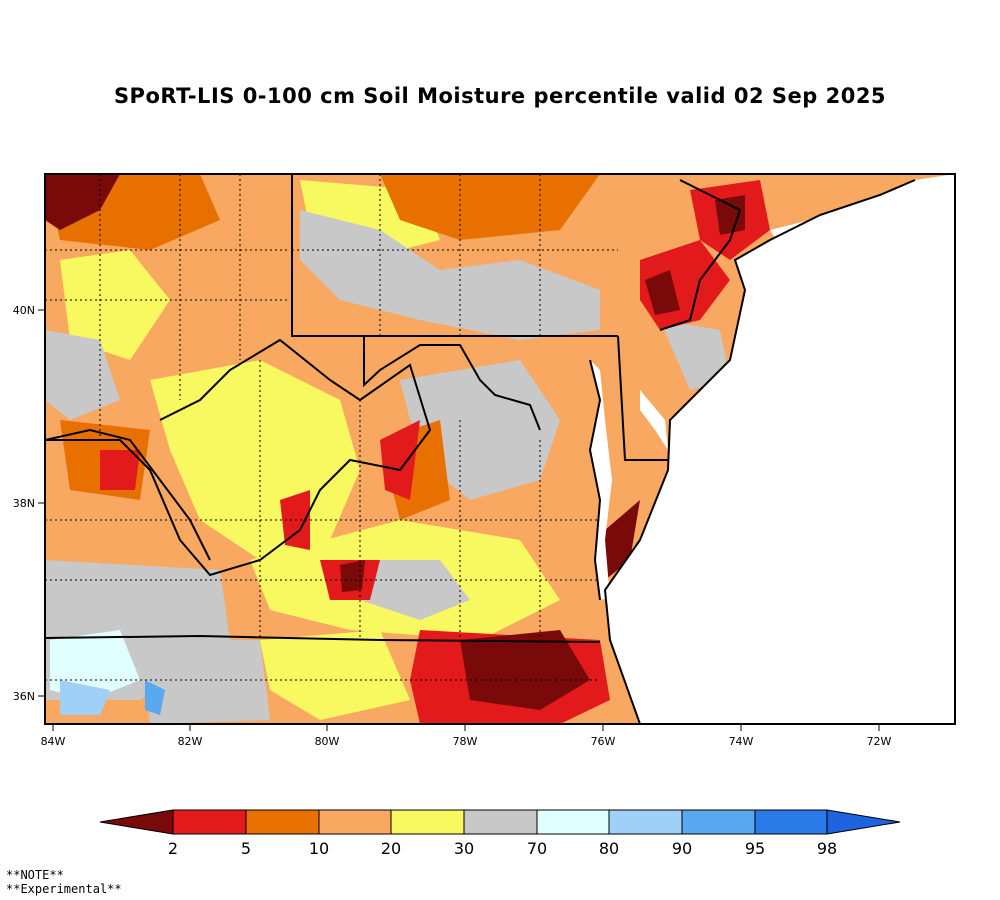  I want to click on de-border, so click(642, 398).